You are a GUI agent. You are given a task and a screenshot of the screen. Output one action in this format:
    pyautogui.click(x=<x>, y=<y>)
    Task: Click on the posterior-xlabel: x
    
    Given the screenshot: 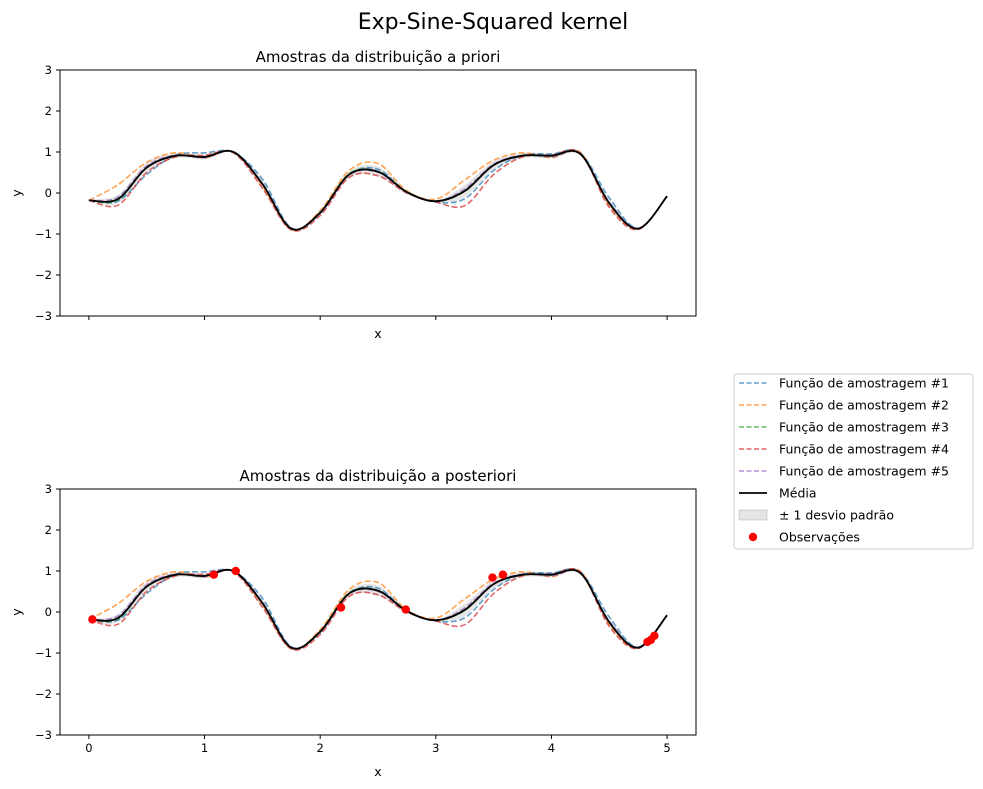 What is the action you would take?
    pyautogui.click(x=377, y=771)
    